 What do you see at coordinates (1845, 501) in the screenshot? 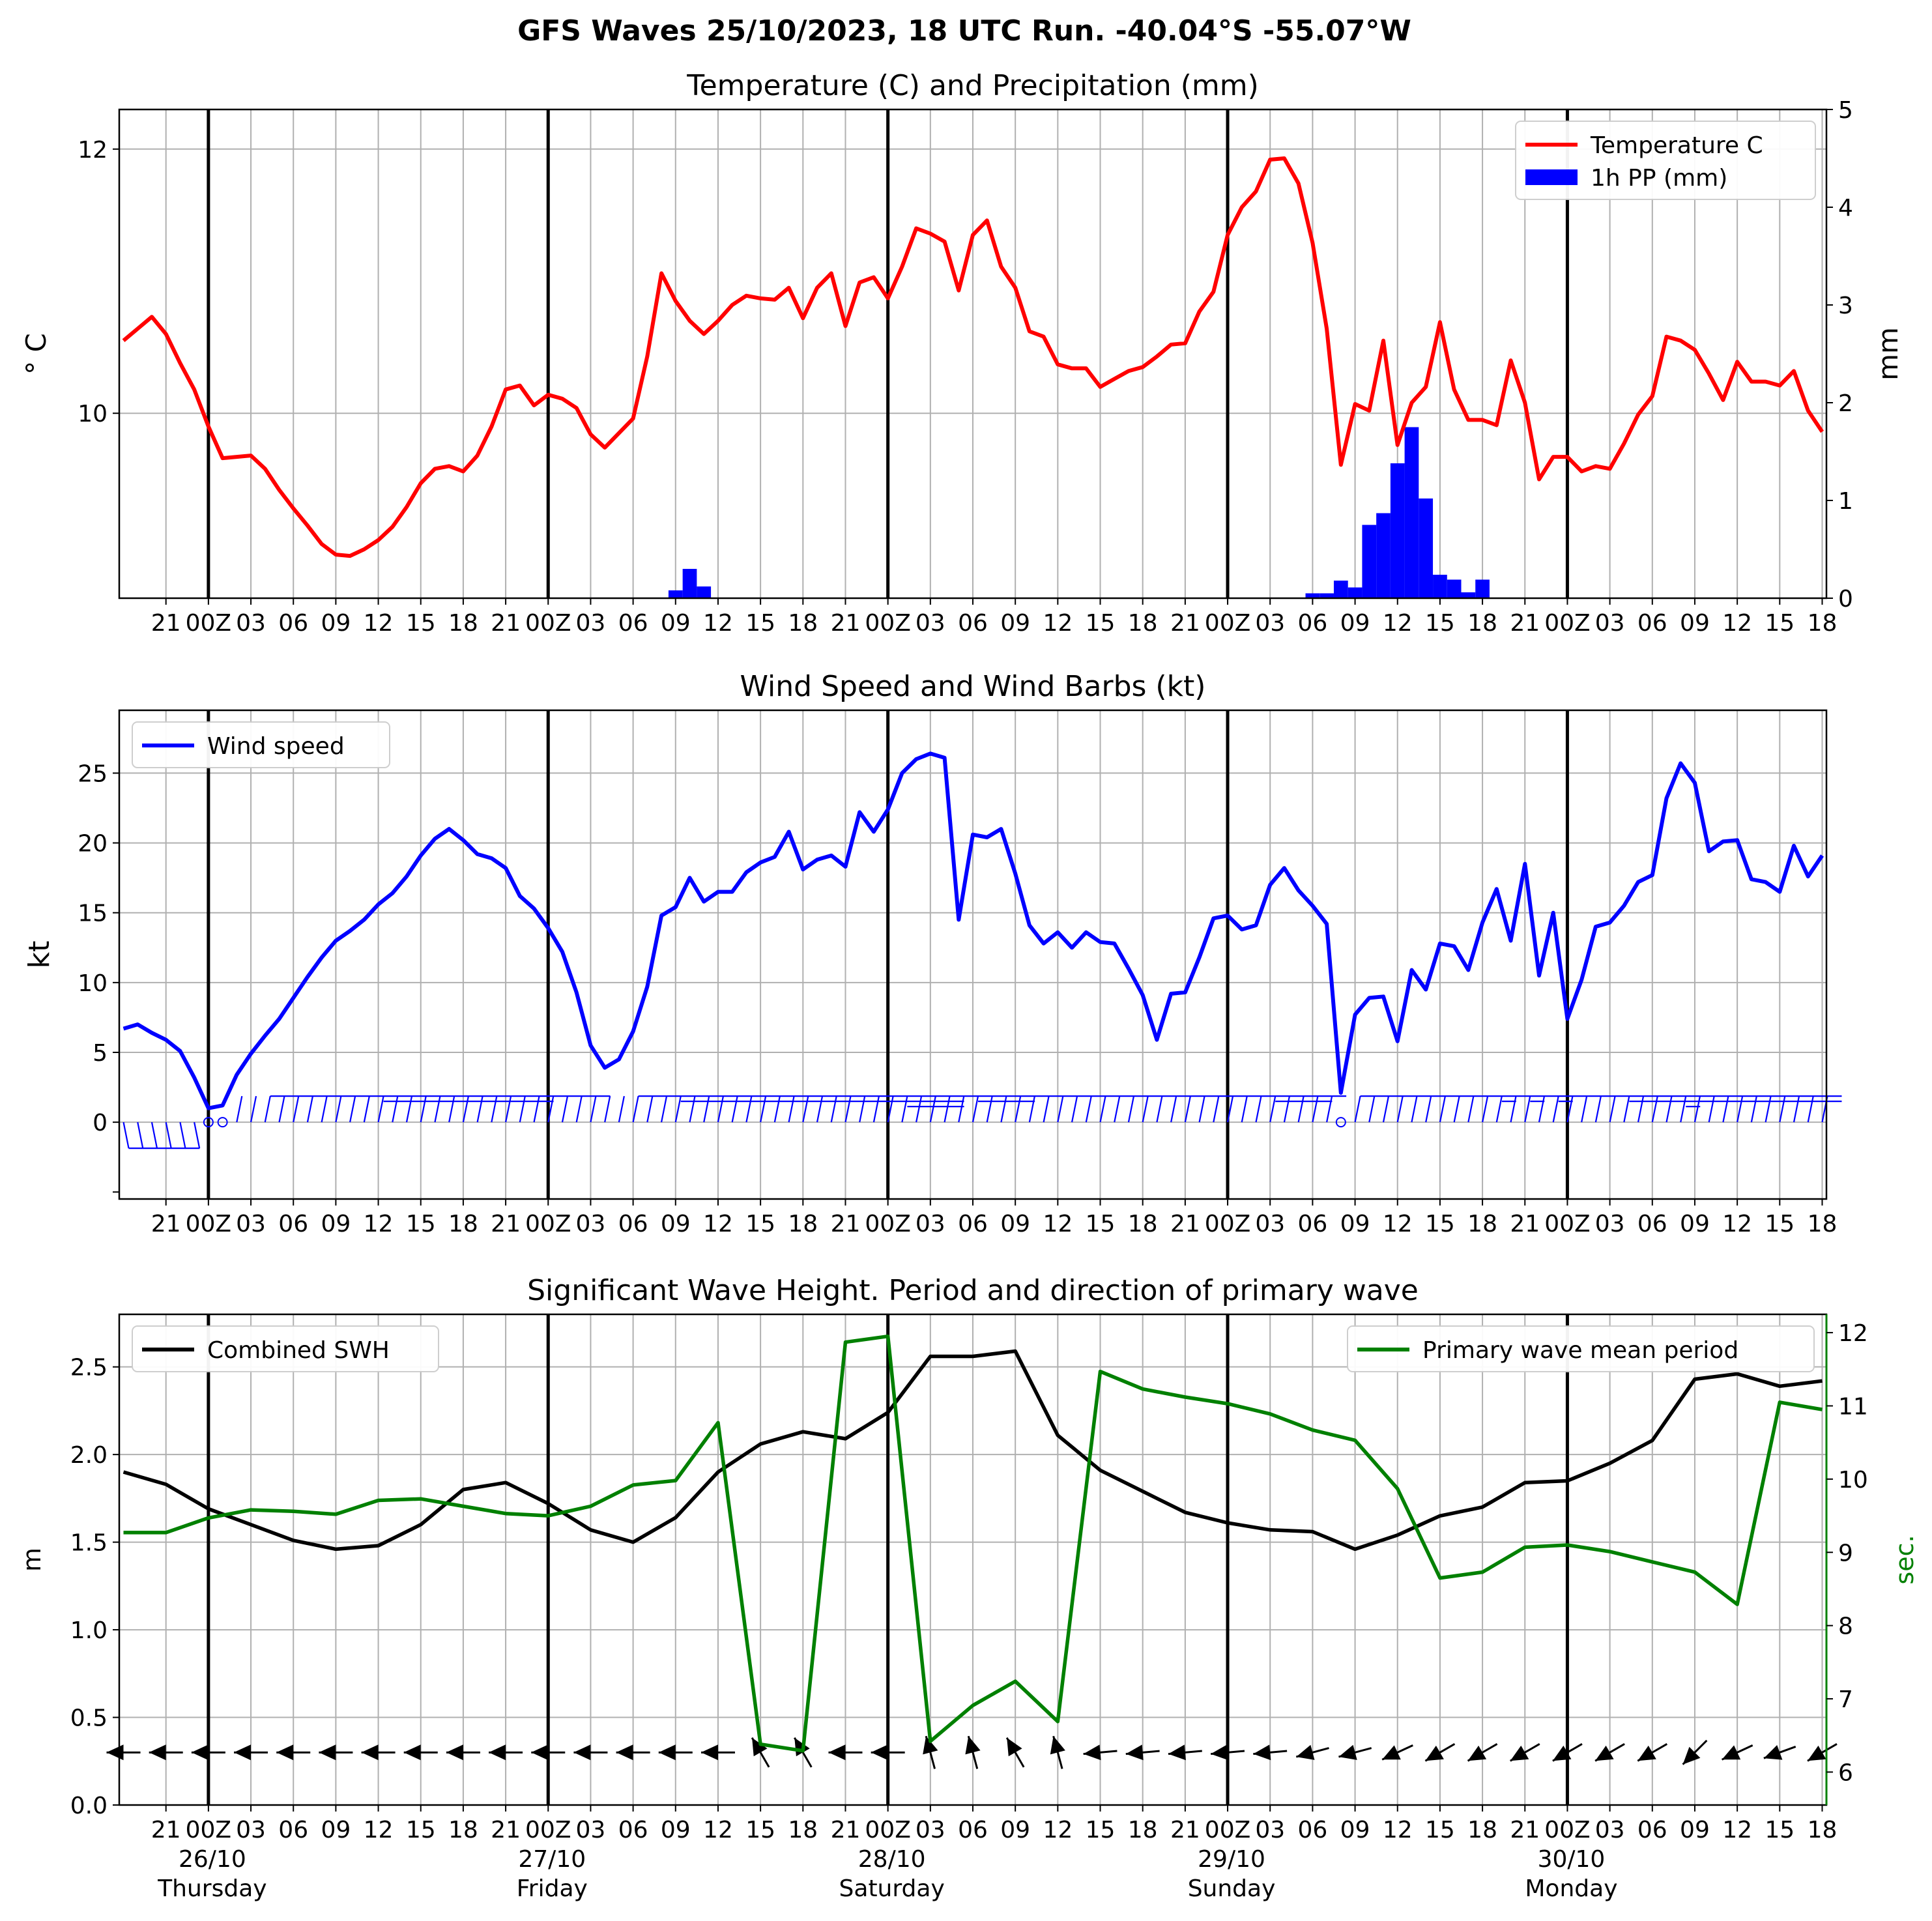
I see `y2-tick-label: 1` at bounding box center [1845, 501].